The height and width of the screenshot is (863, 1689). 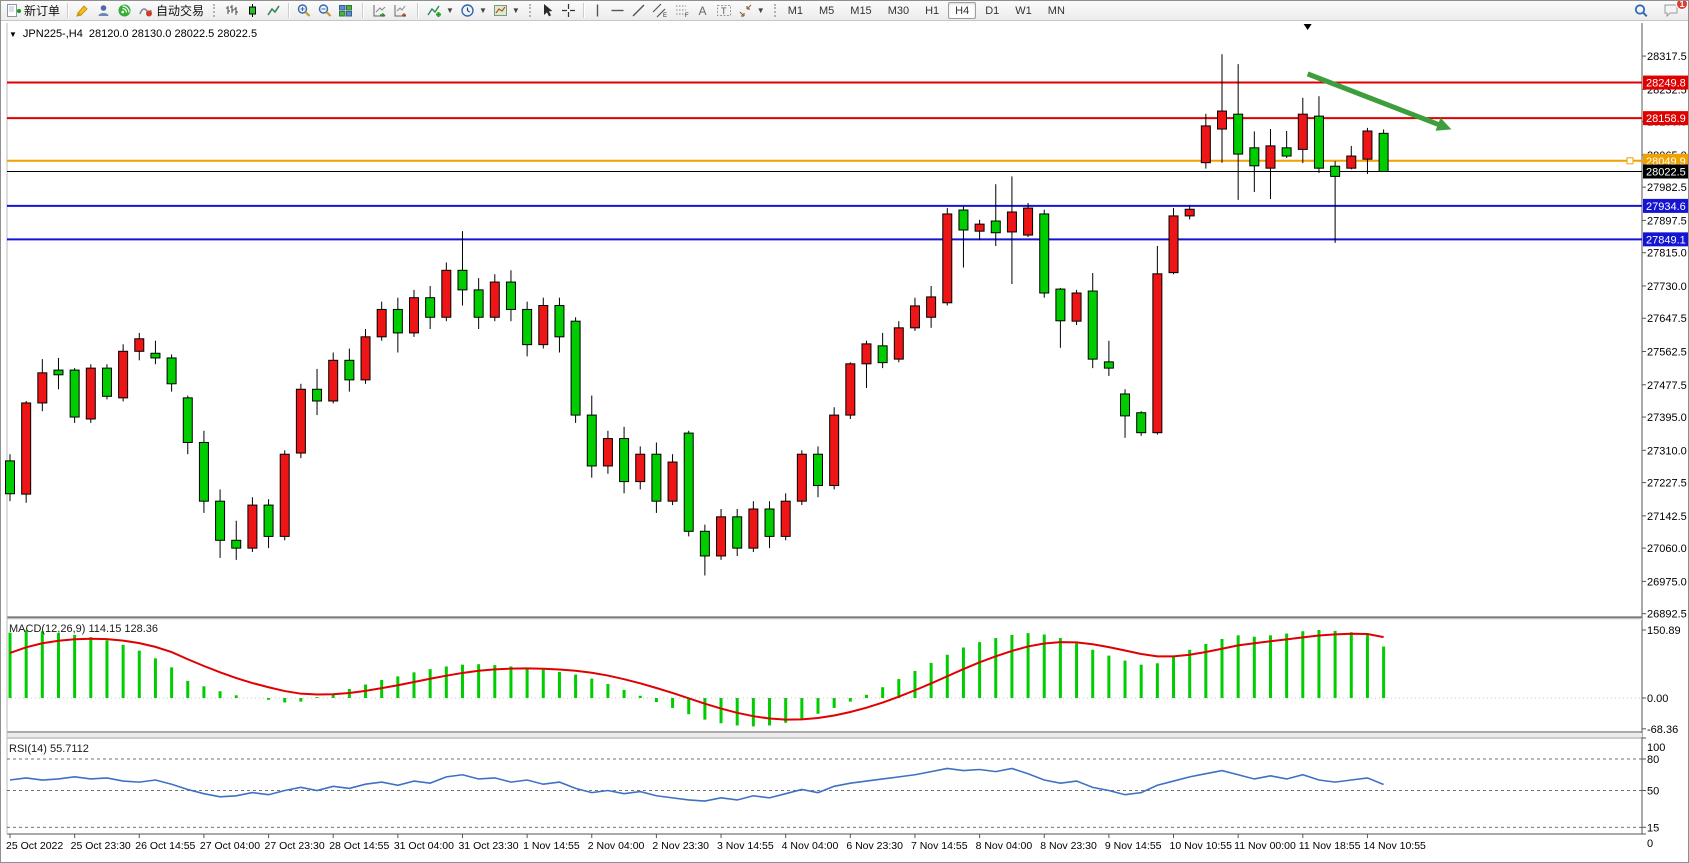 I want to click on svg-text: 28158.9, so click(x=1666, y=119).